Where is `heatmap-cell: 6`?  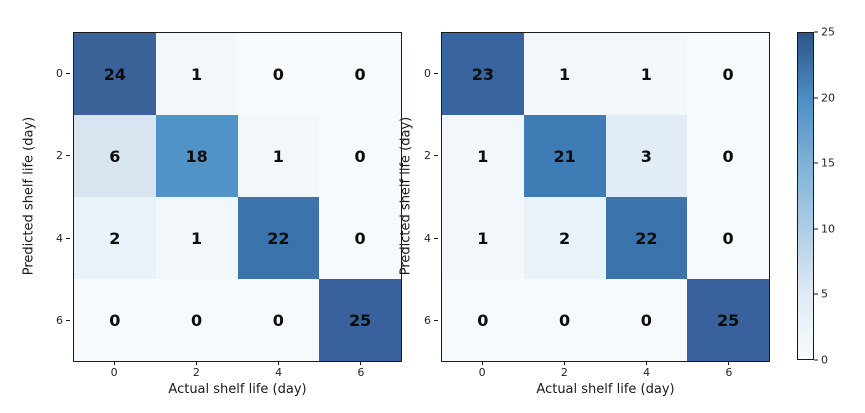
heatmap-cell: 6 is located at coordinates (115, 156).